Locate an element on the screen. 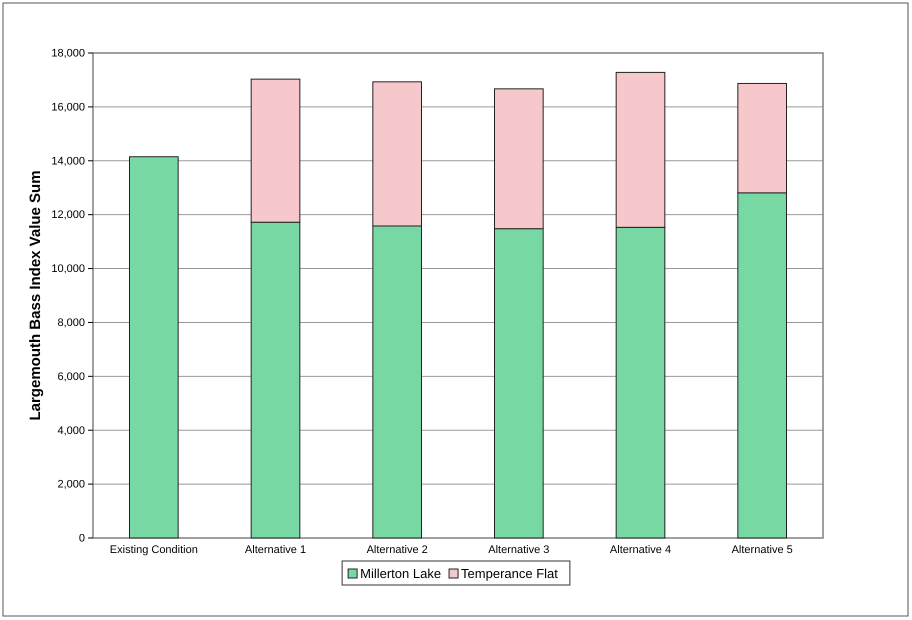 This screenshot has height=620, width=912. y-tick-label: 8,000 is located at coordinates (71, 322).